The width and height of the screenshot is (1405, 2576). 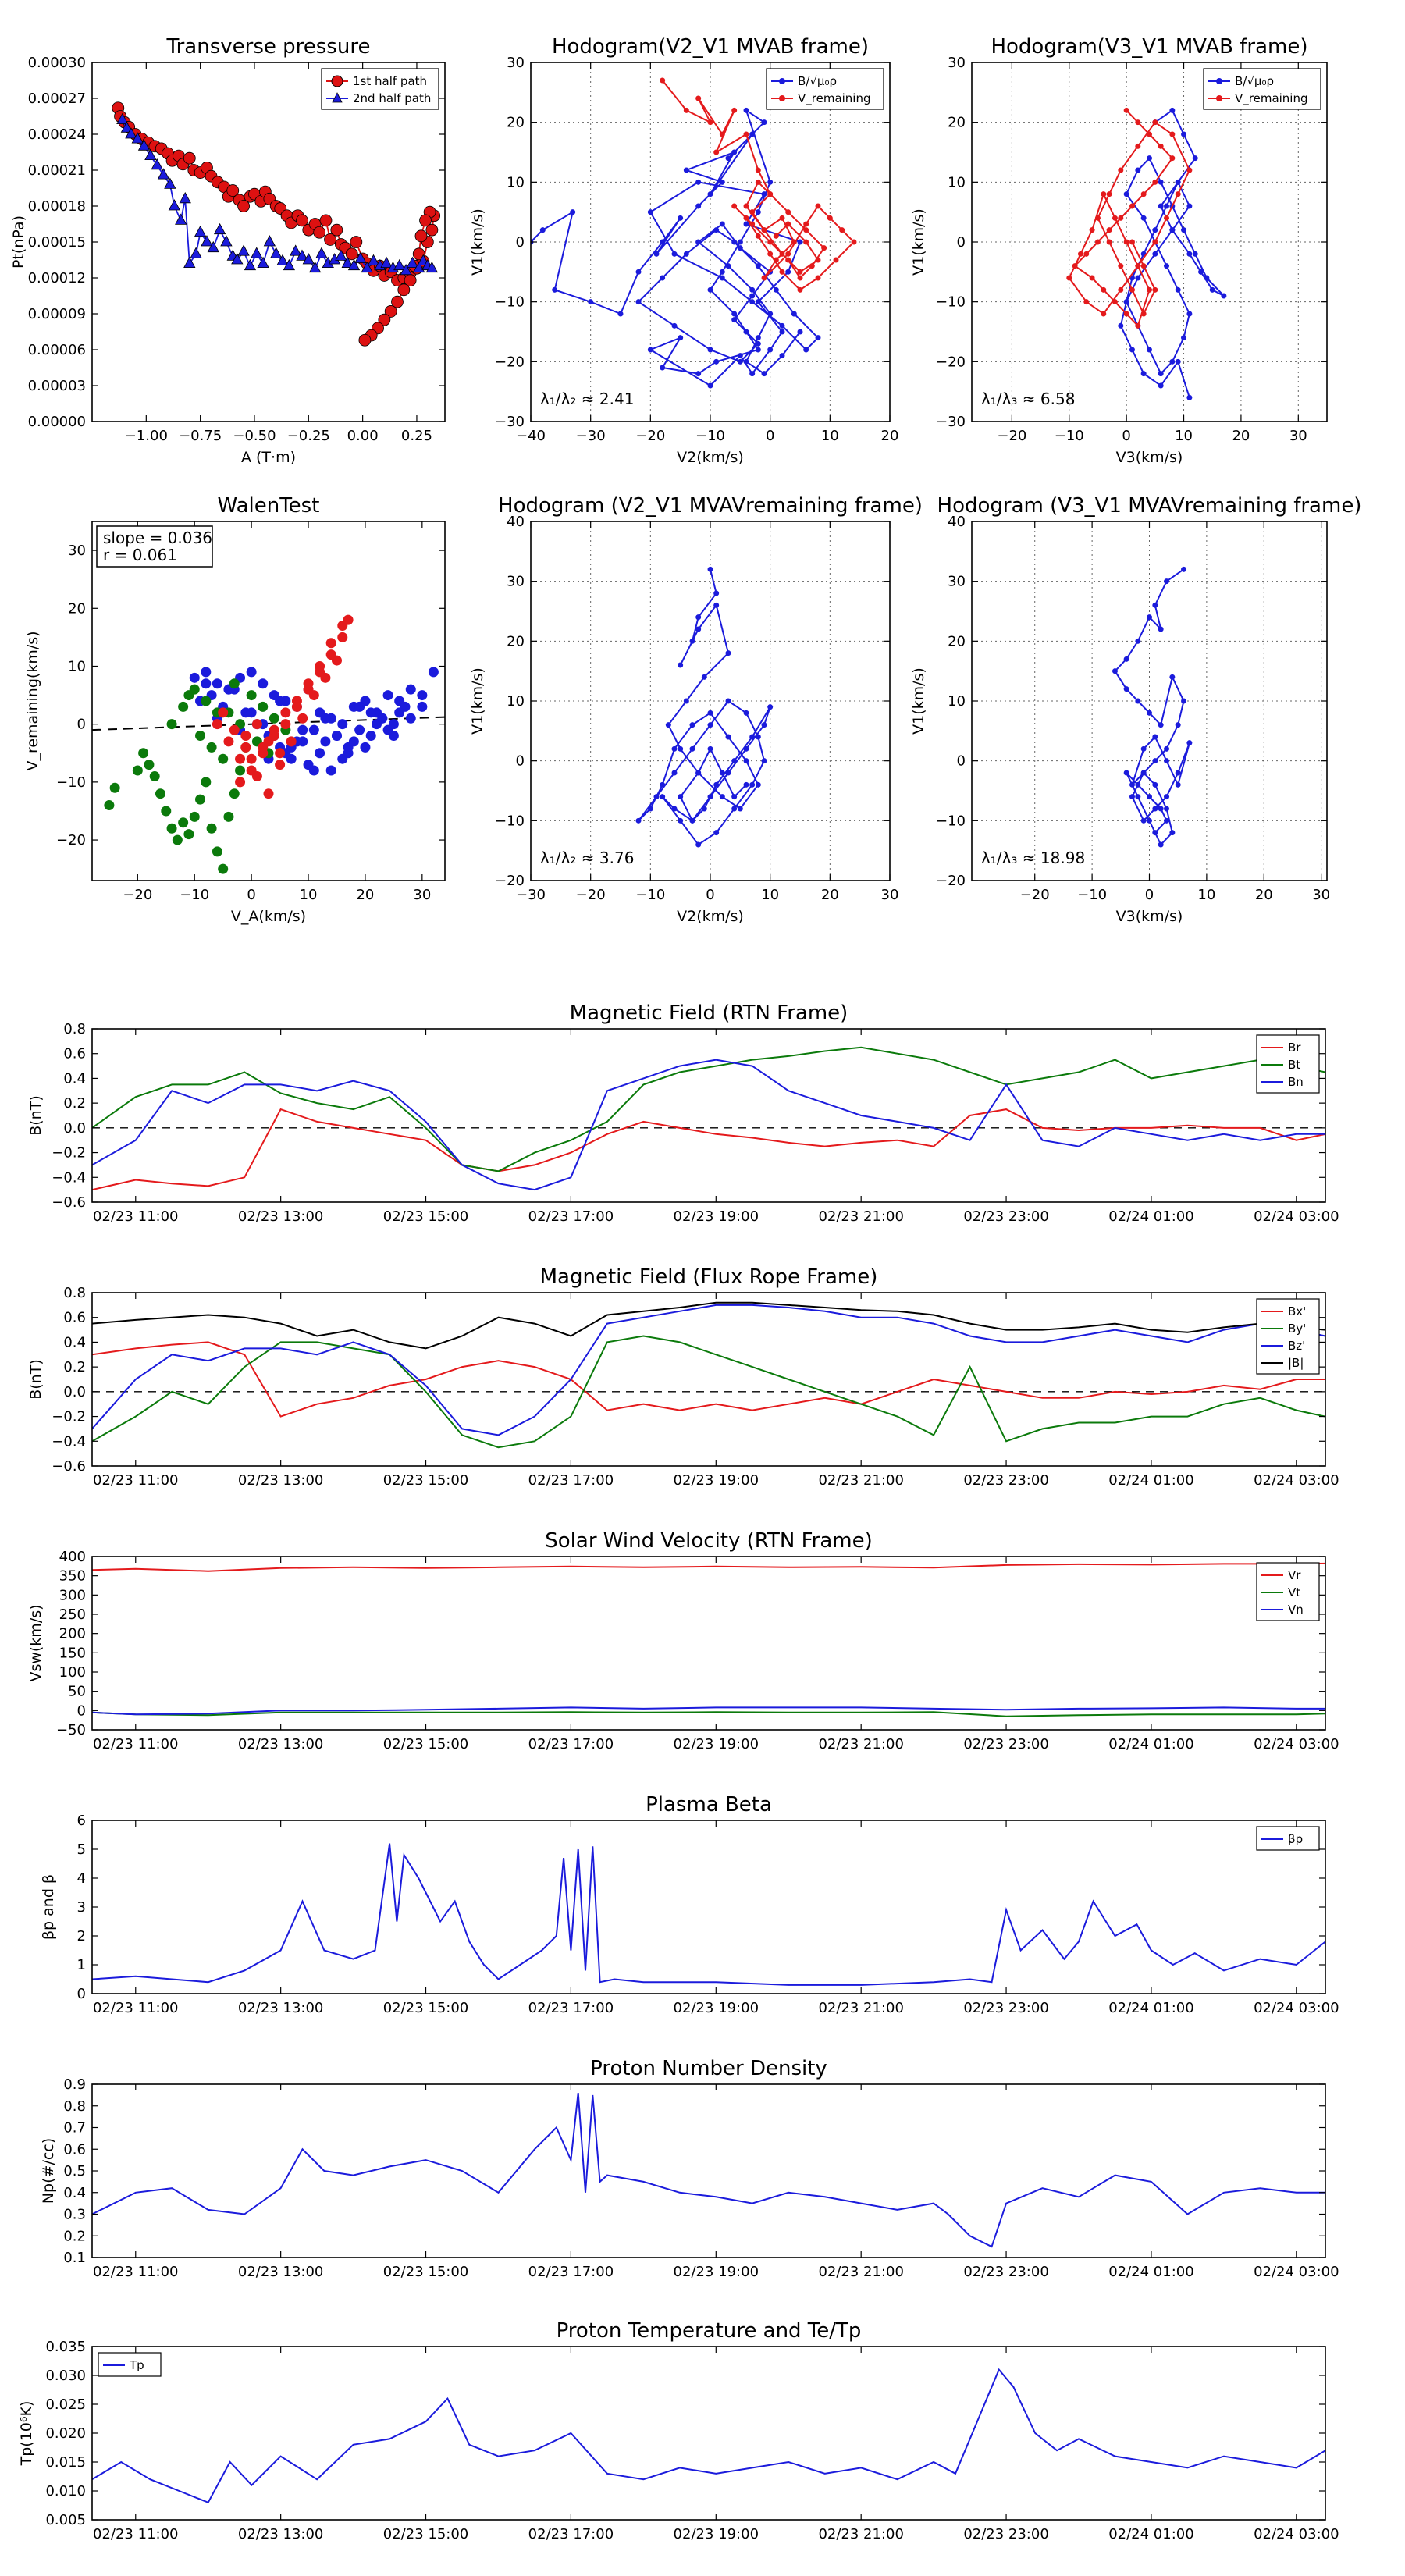 What do you see at coordinates (709, 1149) in the screenshot?
I see `series-br-line` at bounding box center [709, 1149].